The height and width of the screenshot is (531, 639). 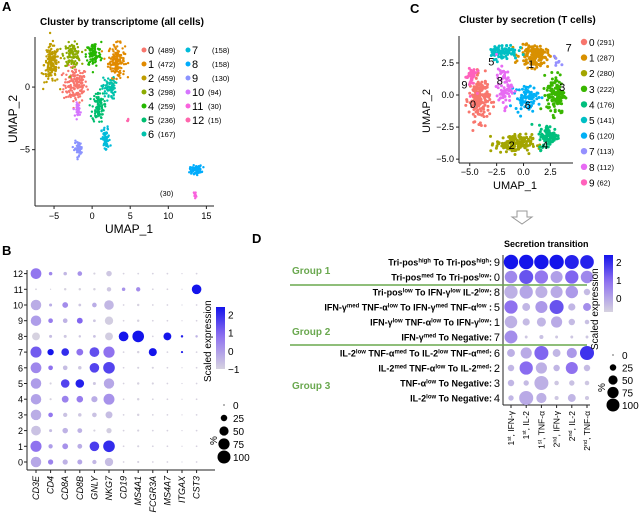 What do you see at coordinates (497, 323) in the screenshot?
I see `cluster-id-label: 1` at bounding box center [497, 323].